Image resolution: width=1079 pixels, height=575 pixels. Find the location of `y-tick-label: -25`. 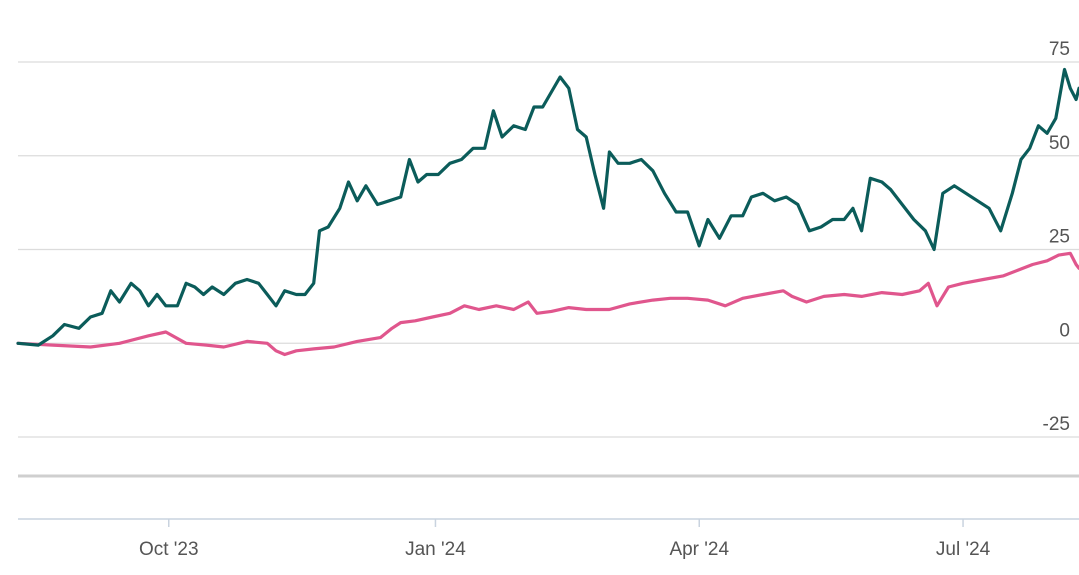

y-tick-label: -25 is located at coordinates (1056, 424).